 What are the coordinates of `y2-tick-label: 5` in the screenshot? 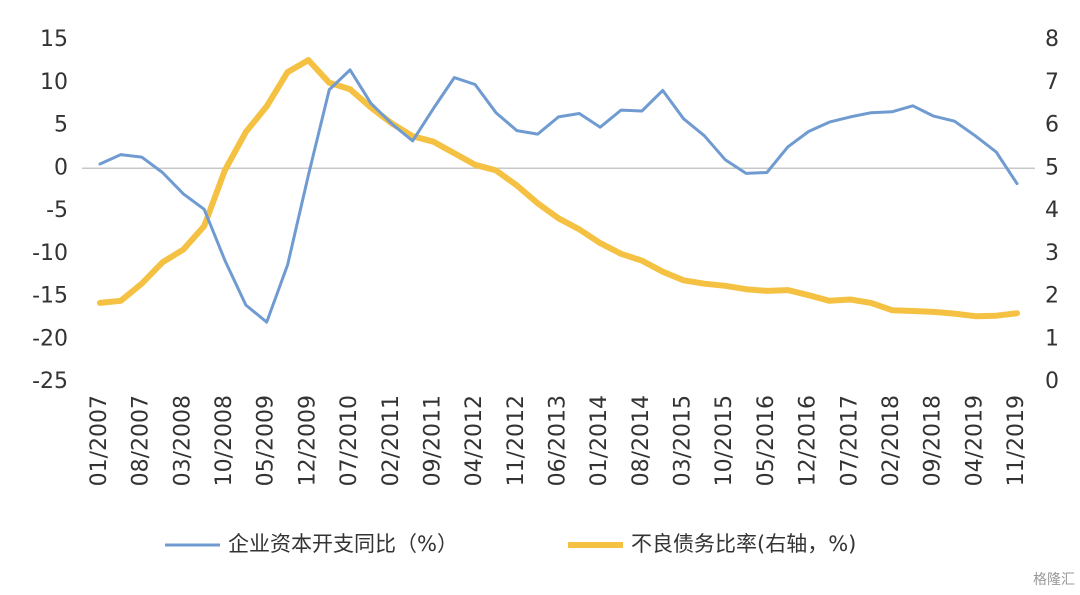 It's located at (1052, 167).